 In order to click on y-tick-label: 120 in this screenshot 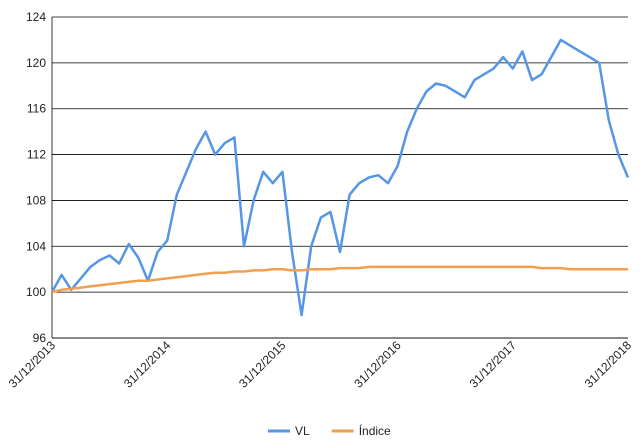, I will do `click(36, 63)`.